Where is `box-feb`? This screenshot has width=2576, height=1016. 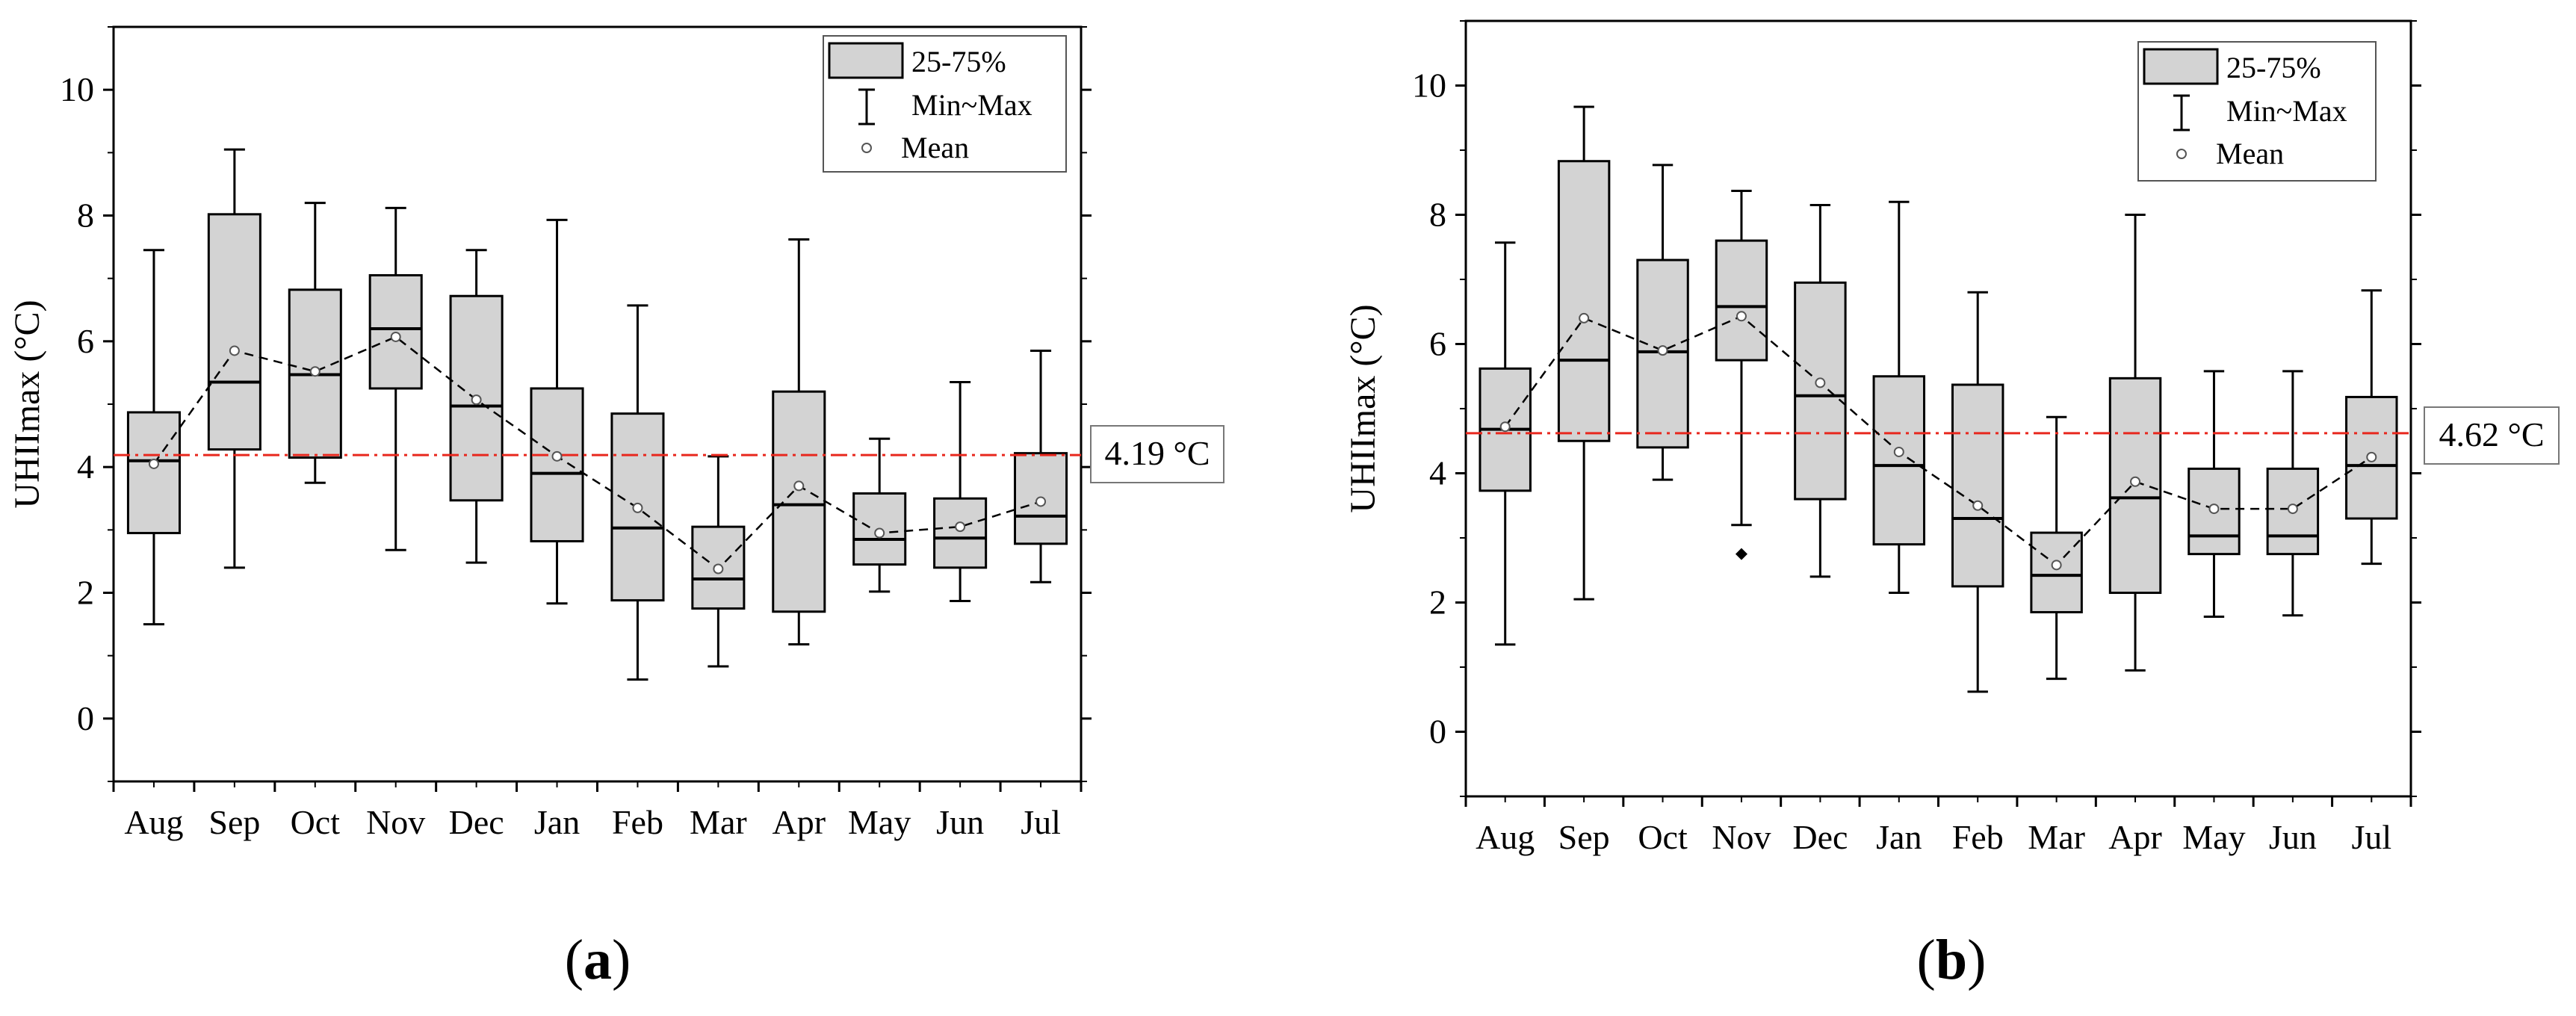 box-feb is located at coordinates (1977, 492).